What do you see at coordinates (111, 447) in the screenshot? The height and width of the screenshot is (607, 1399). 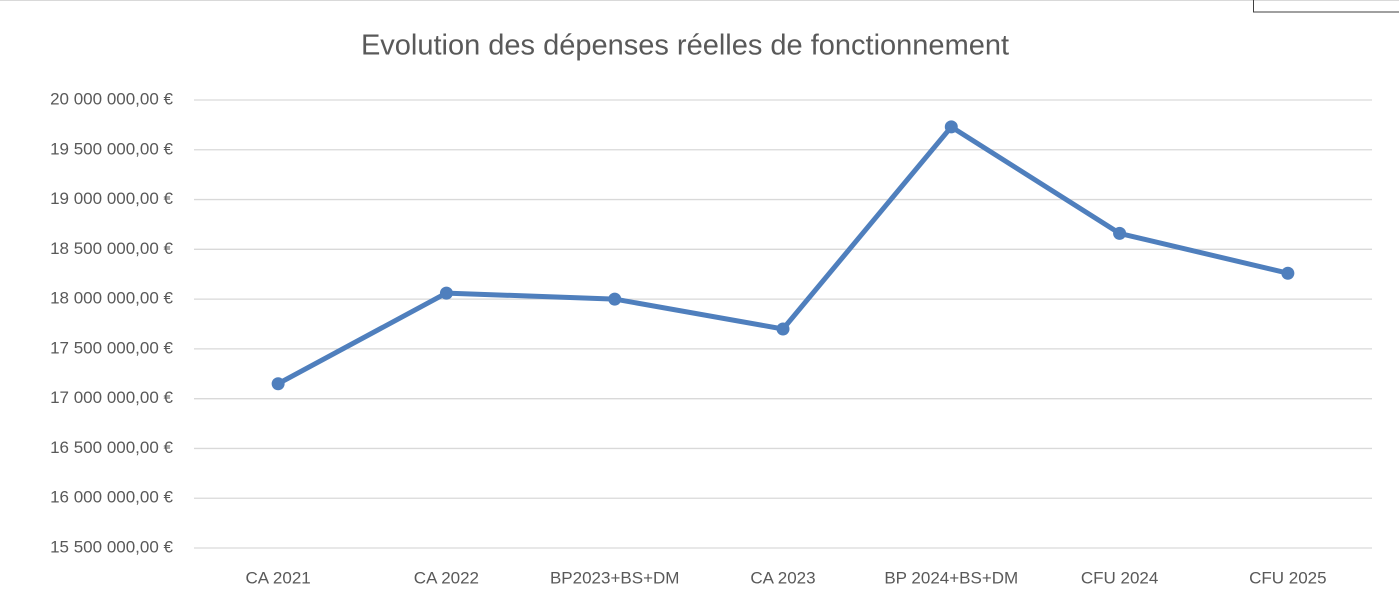 I see `y-tick-label: 16 500 000,00 €` at bounding box center [111, 447].